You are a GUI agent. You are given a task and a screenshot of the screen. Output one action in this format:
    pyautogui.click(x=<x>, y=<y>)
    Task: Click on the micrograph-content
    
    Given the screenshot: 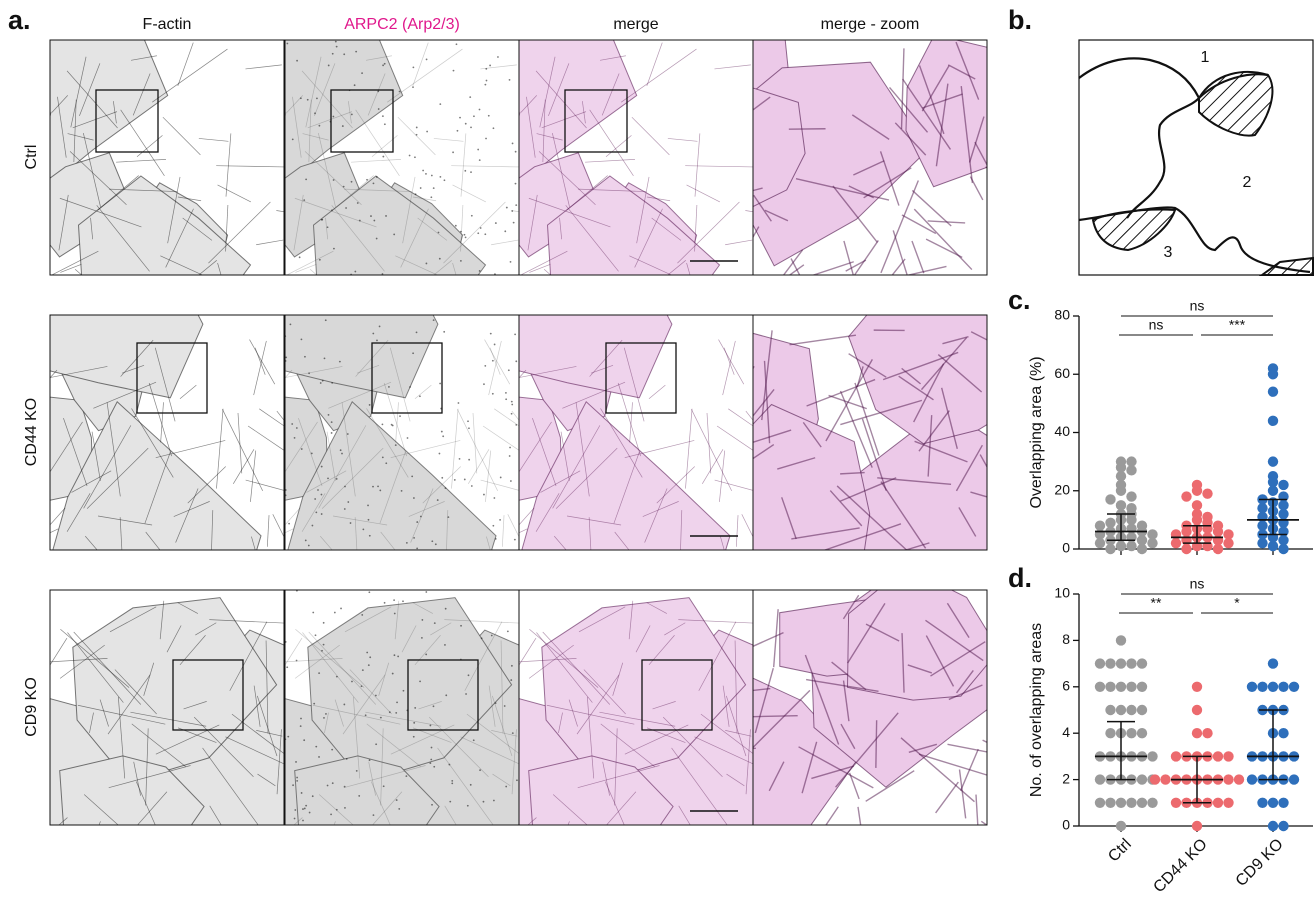 What is the action you would take?
    pyautogui.click(x=167, y=707)
    